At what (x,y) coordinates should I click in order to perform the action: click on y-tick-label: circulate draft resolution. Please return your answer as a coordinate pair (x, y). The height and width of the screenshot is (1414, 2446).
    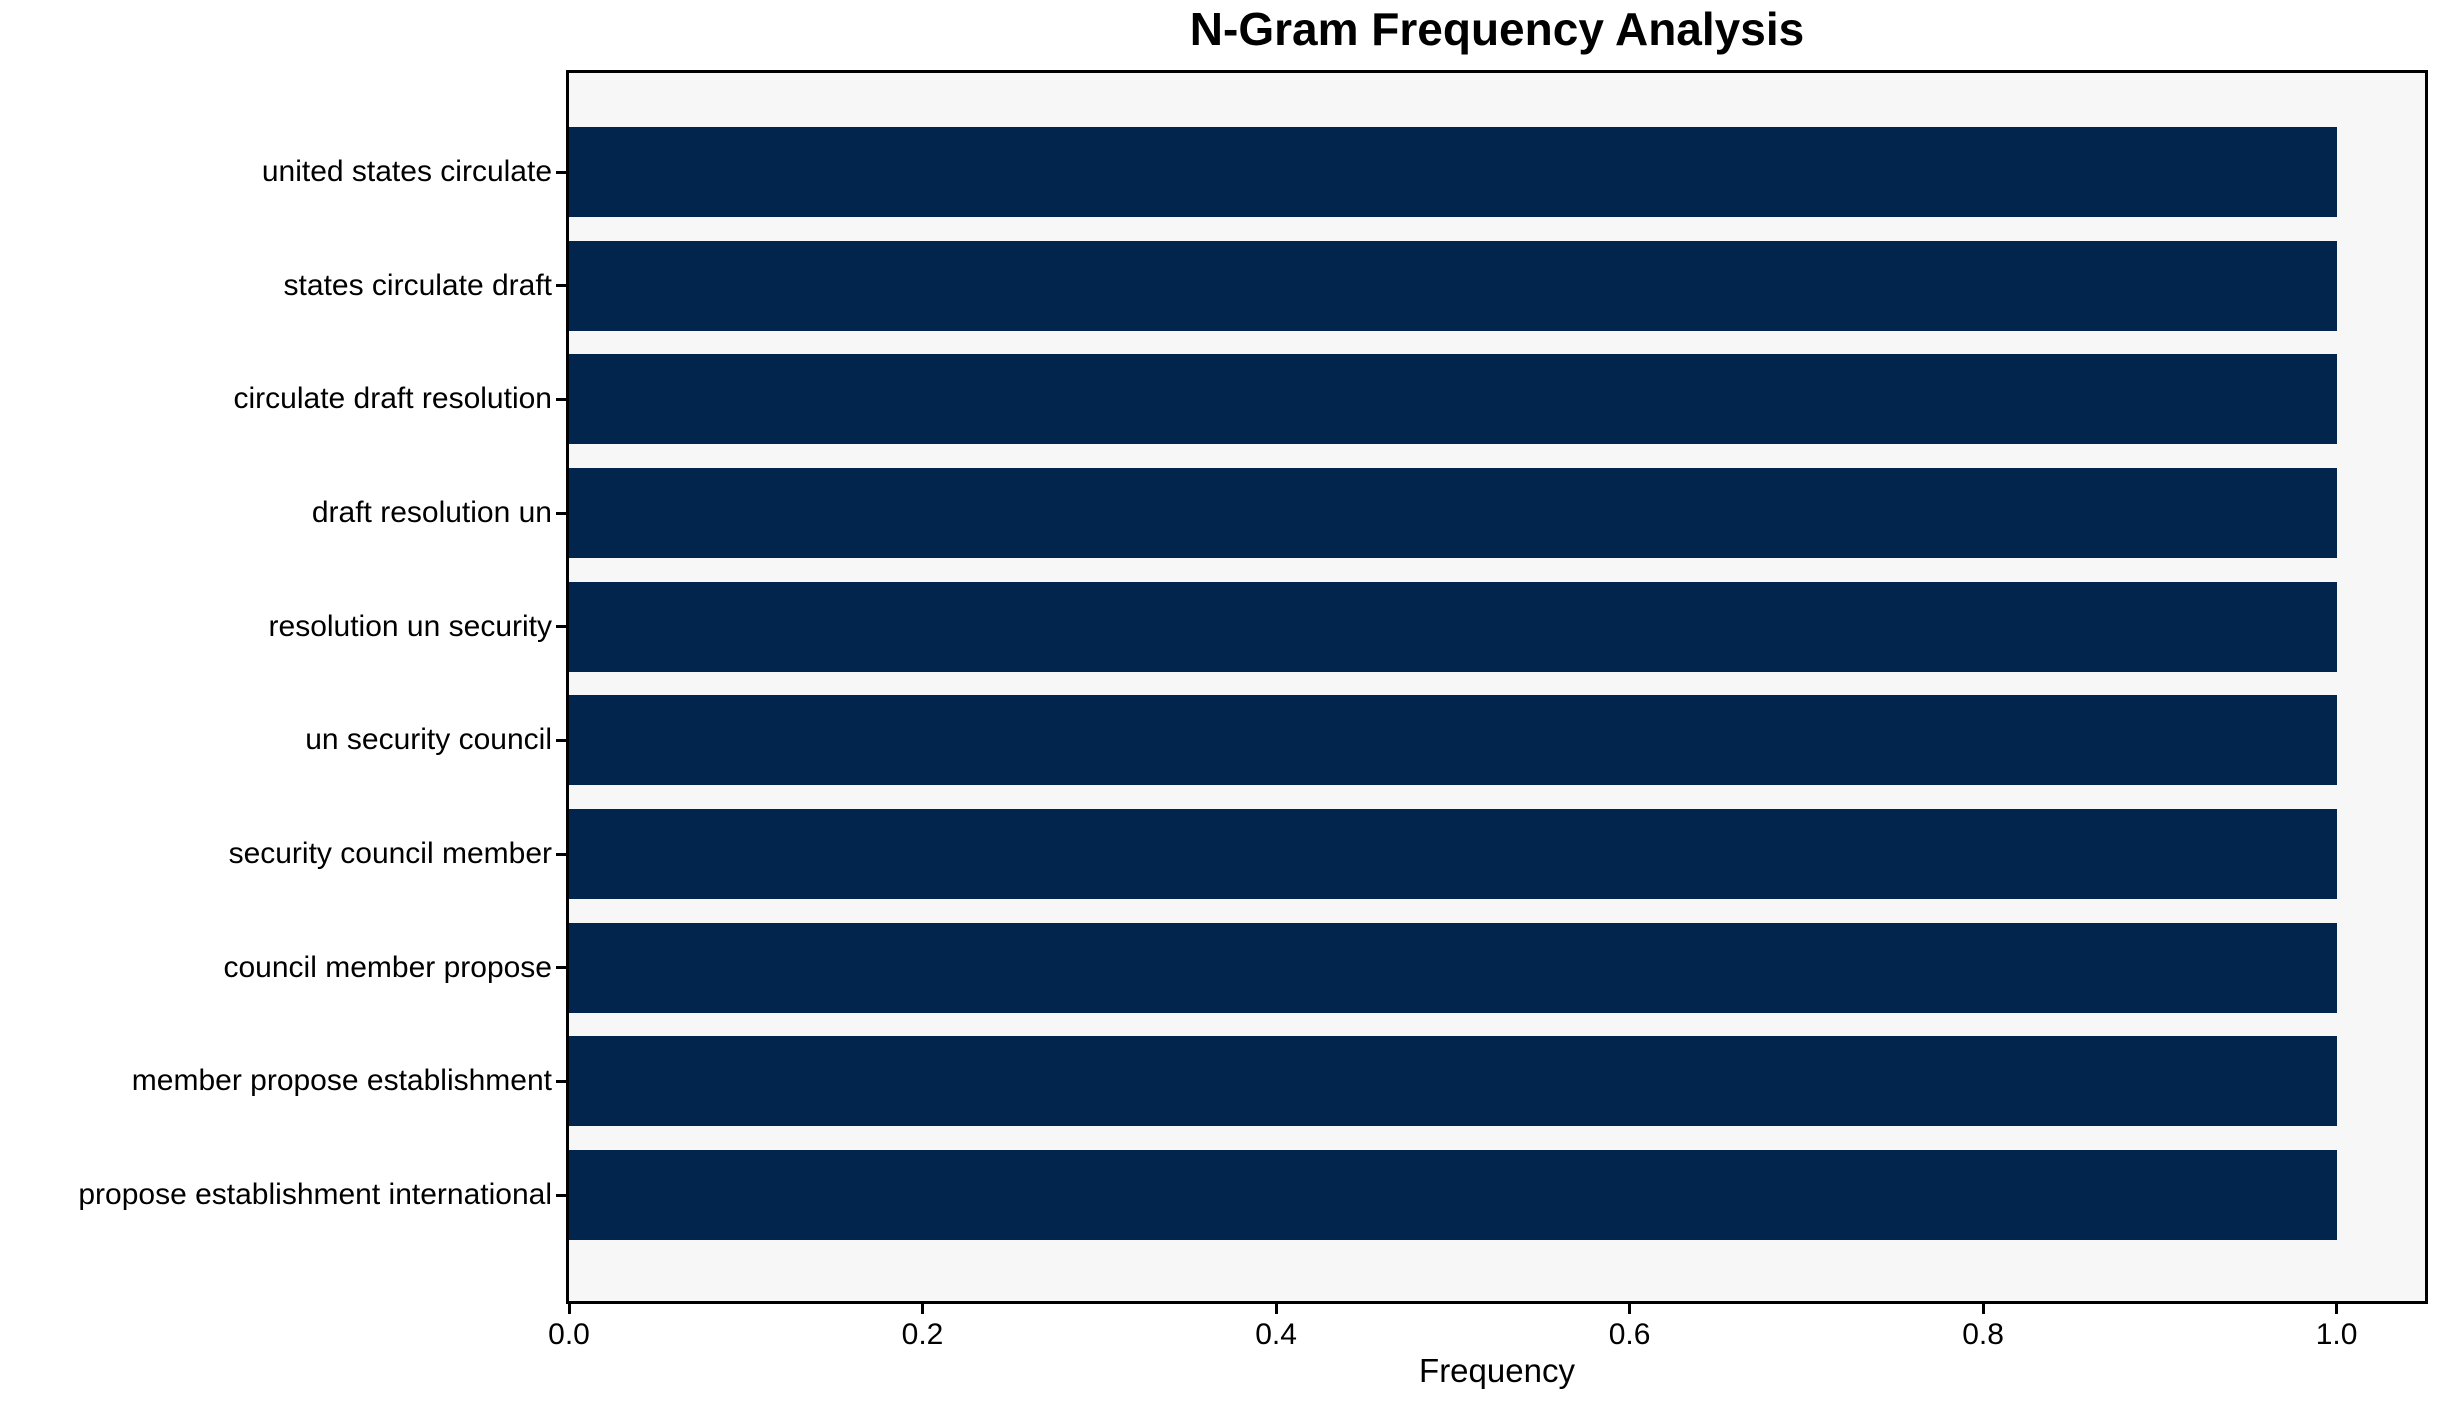
    Looking at the image, I should click on (393, 399).